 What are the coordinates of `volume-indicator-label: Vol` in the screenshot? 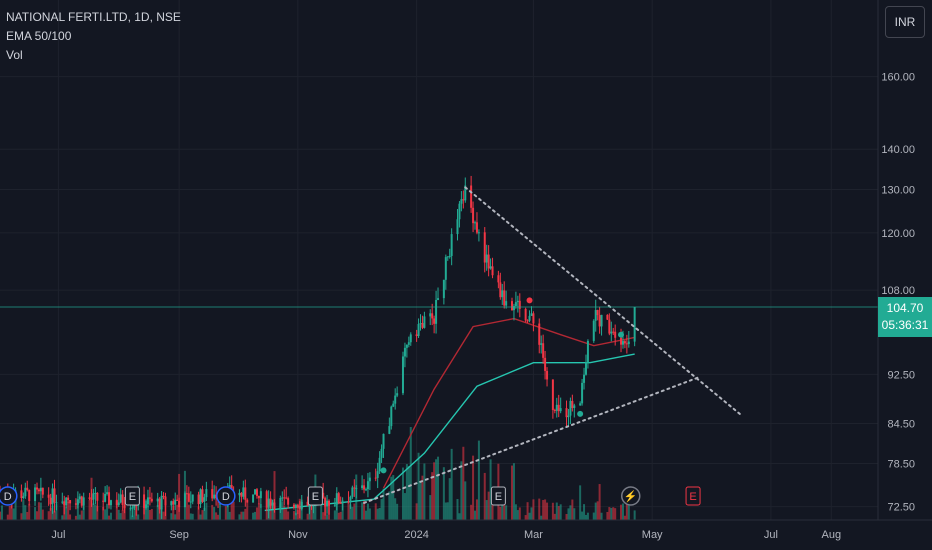 It's located at (14, 55).